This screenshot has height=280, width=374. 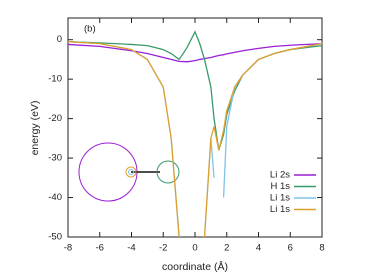 What do you see at coordinates (55, 158) in the screenshot?
I see `y-tick-label: -30` at bounding box center [55, 158].